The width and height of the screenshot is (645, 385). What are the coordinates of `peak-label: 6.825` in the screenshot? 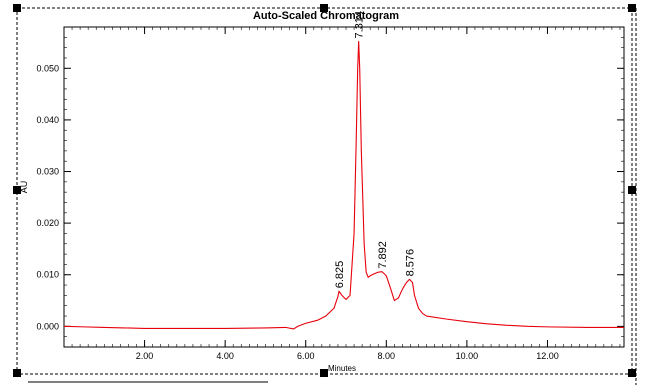 It's located at (340, 275).